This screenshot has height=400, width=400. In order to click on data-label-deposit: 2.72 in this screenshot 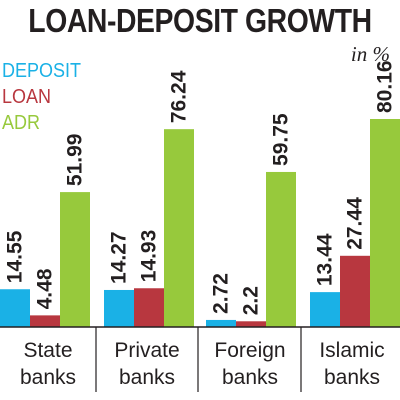, I will do `click(221, 293)`.